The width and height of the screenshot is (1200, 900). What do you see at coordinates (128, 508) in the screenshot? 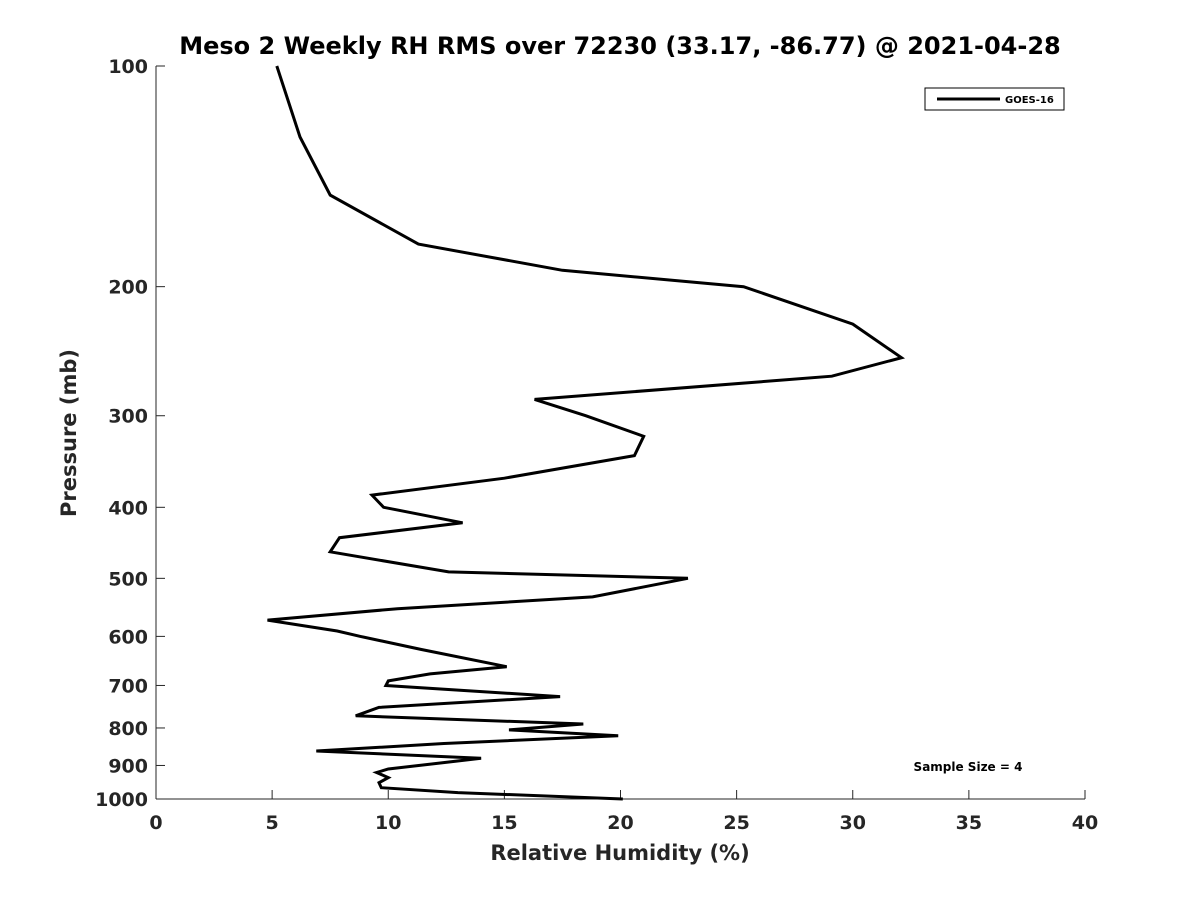
I see `y-tick-label: 400` at bounding box center [128, 508].